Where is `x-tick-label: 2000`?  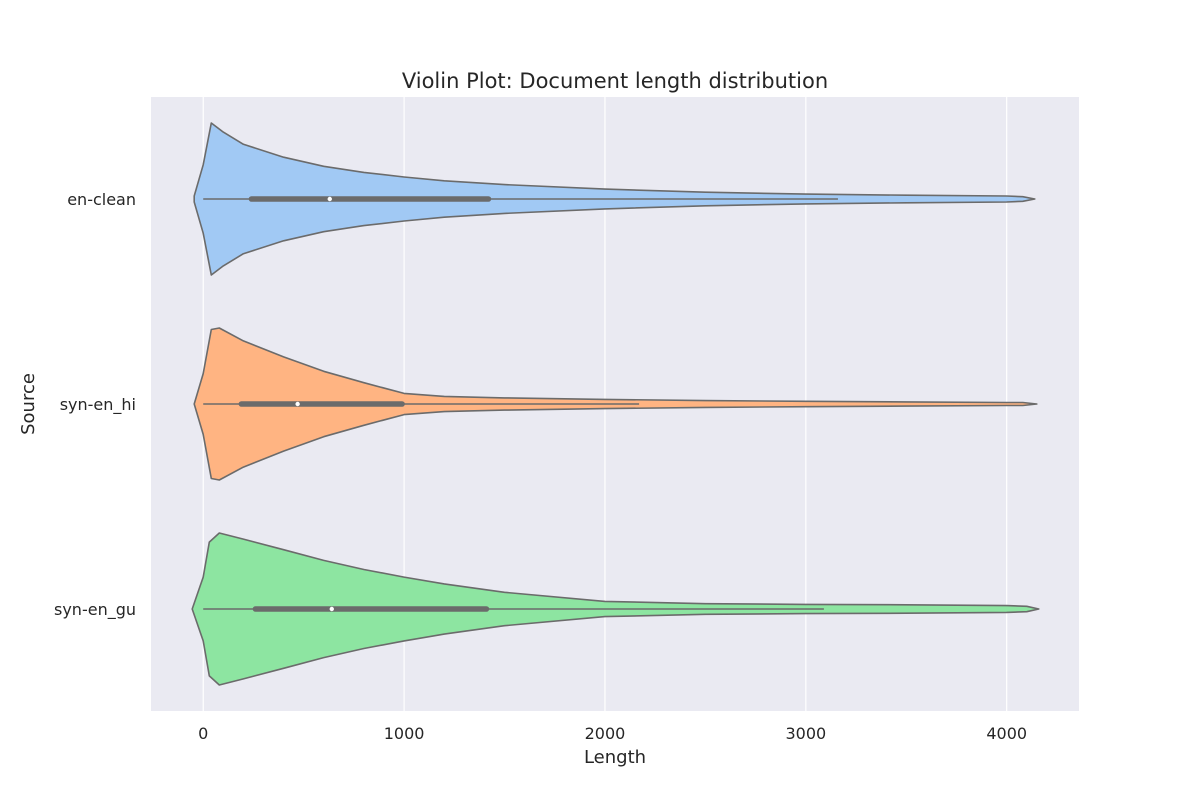
x-tick-label: 2000 is located at coordinates (605, 733).